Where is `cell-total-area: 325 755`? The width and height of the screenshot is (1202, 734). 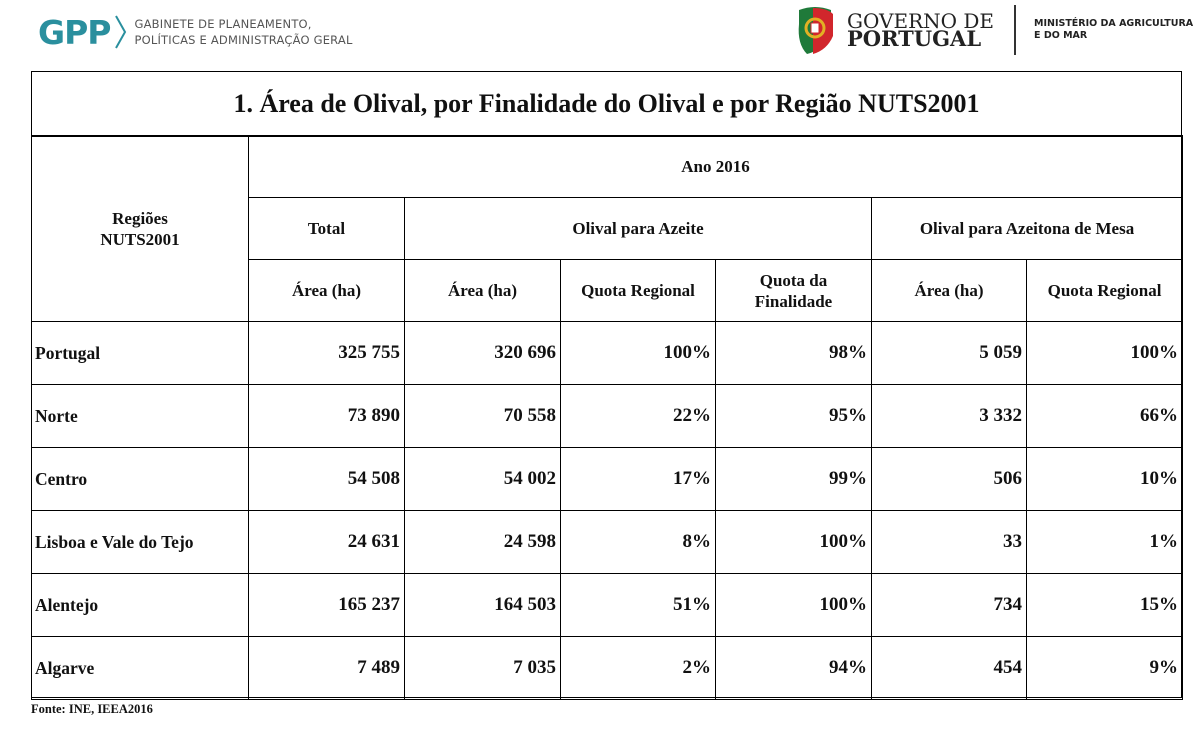
cell-total-area: 325 755 is located at coordinates (326, 353).